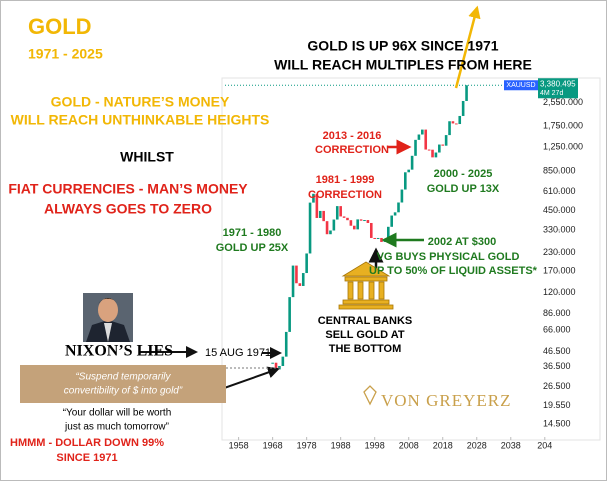 The width and height of the screenshot is (607, 481). Describe the element at coordinates (108, 317) in the screenshot. I see `portrait` at that location.